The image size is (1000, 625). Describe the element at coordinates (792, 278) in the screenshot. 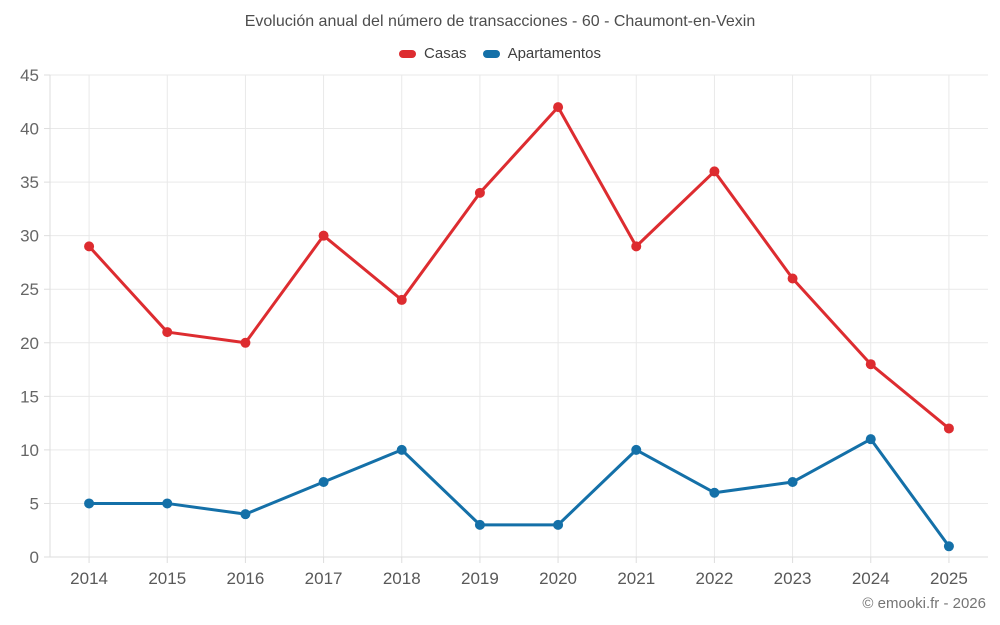

I see `data-point-casas-2023` at that location.